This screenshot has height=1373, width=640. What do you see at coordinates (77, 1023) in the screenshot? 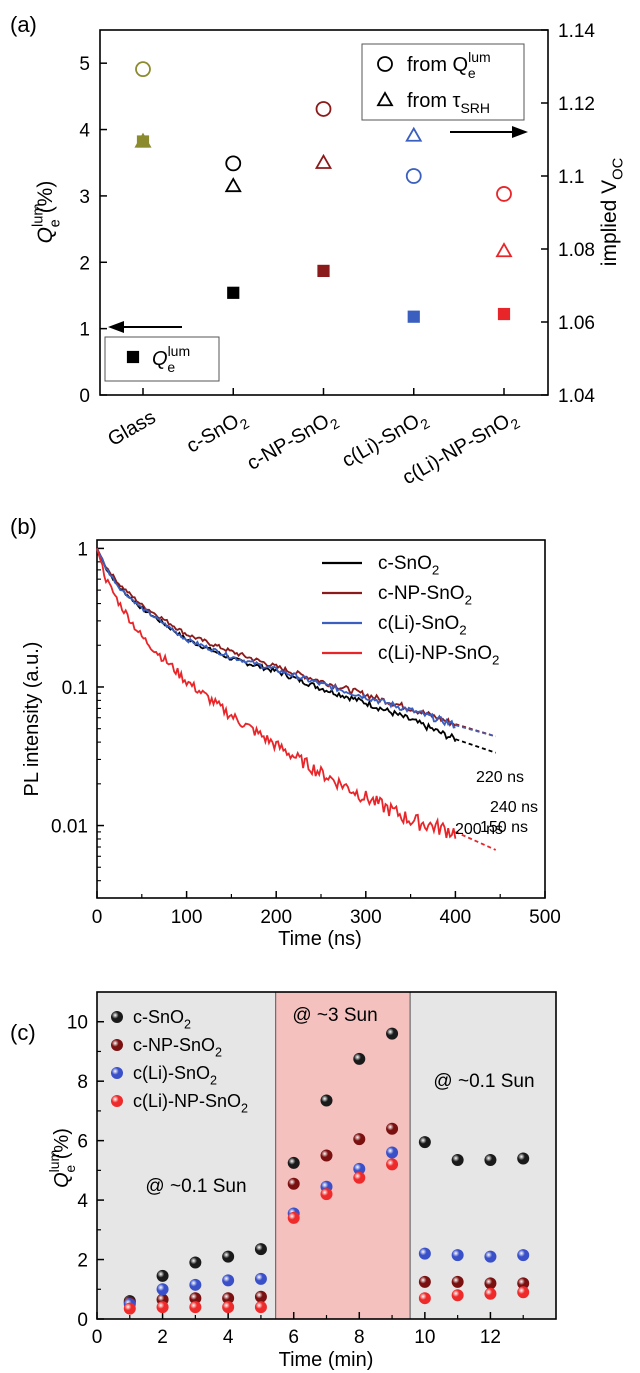
I see `y-tick-label-c: 10` at bounding box center [77, 1023].